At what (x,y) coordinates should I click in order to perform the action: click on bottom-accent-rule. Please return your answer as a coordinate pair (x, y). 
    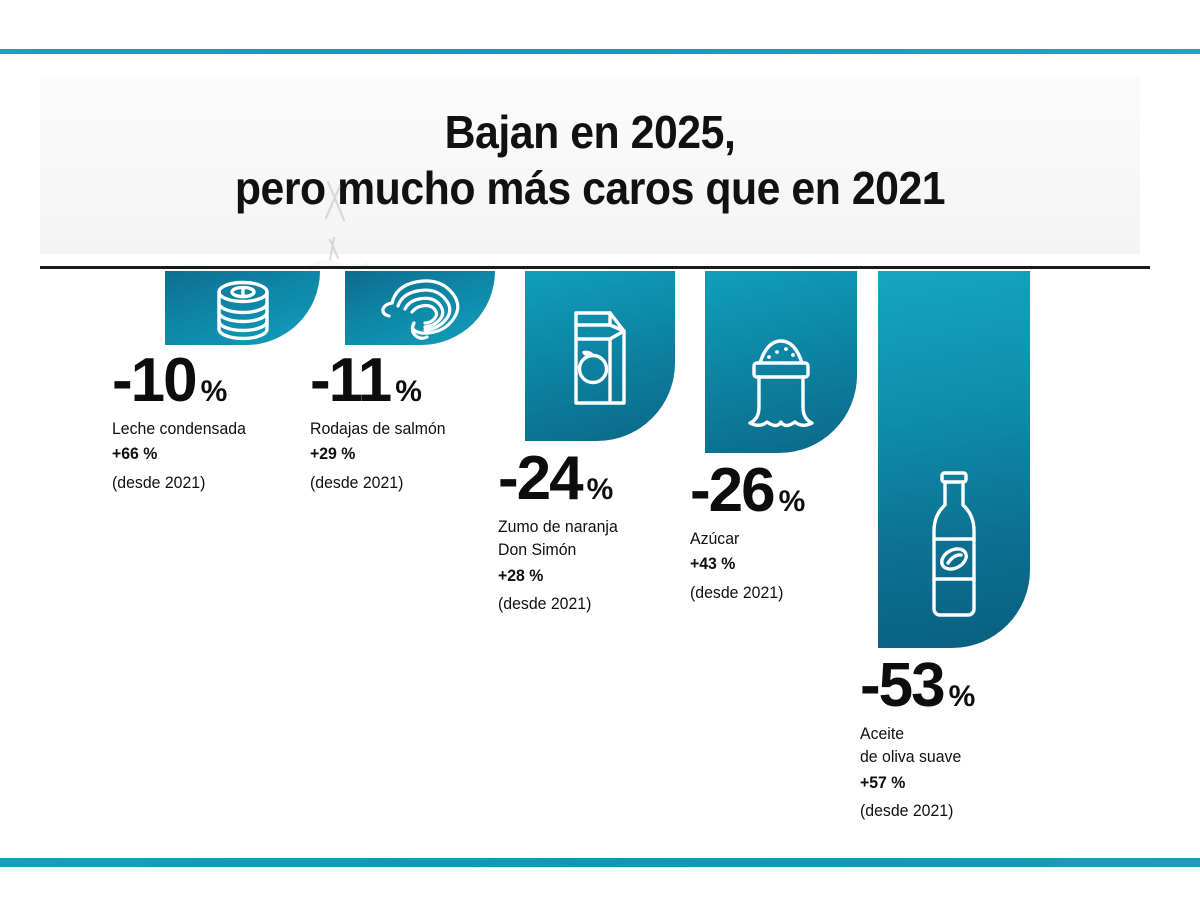
    Looking at the image, I should click on (600, 862).